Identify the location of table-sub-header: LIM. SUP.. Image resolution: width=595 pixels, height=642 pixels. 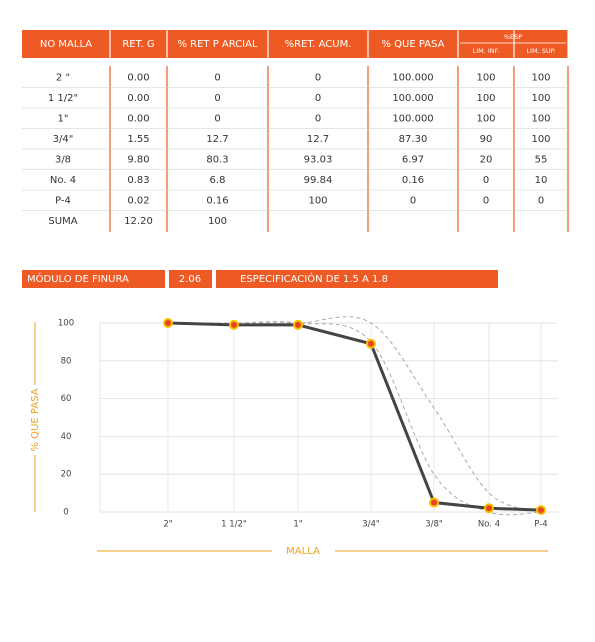
(540, 51).